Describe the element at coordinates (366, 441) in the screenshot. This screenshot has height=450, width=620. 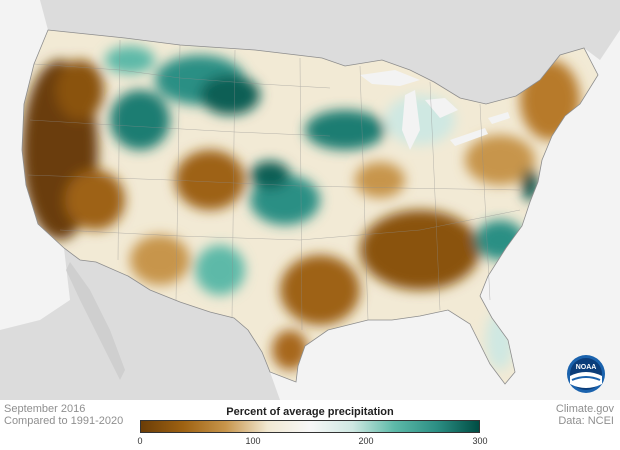
I see `legend-tick-200: 200` at that location.